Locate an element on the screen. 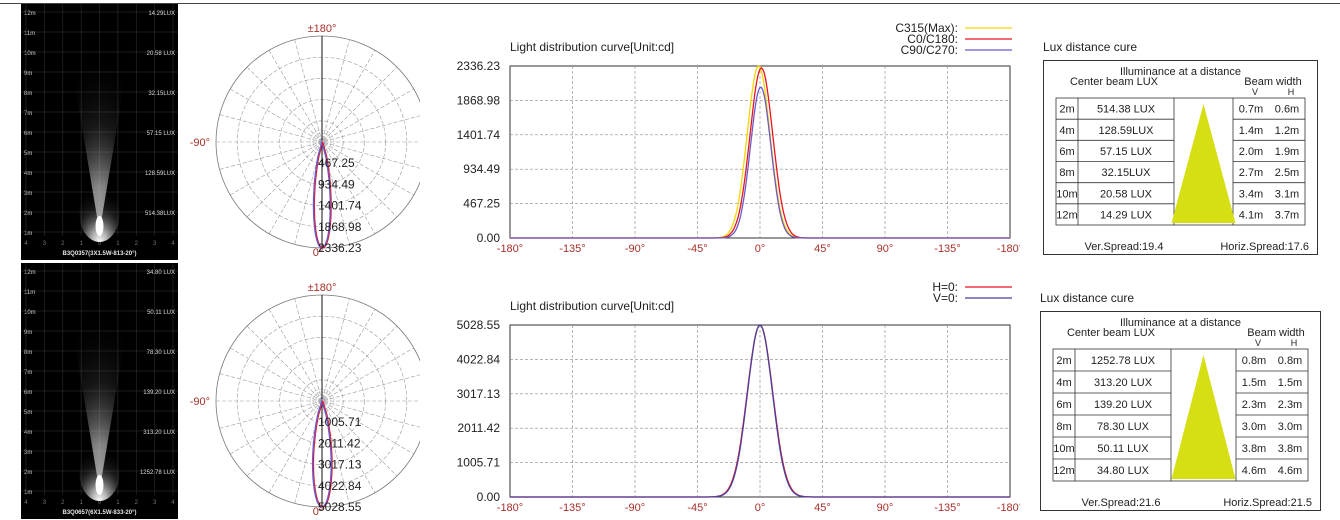 This screenshot has width=1340, height=520. y-tick-label: 4022.84 is located at coordinates (479, 359).